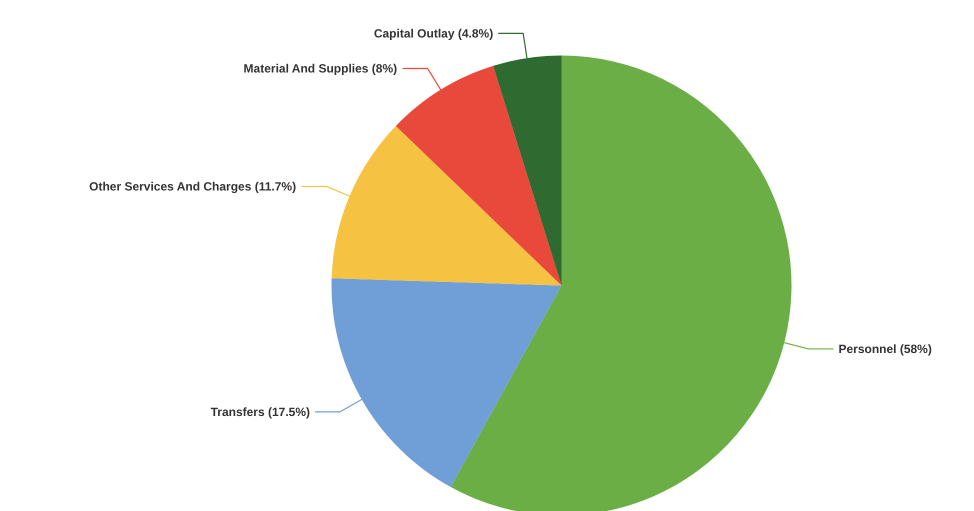  I want to click on slice-label: Personnel (58%), so click(885, 349).